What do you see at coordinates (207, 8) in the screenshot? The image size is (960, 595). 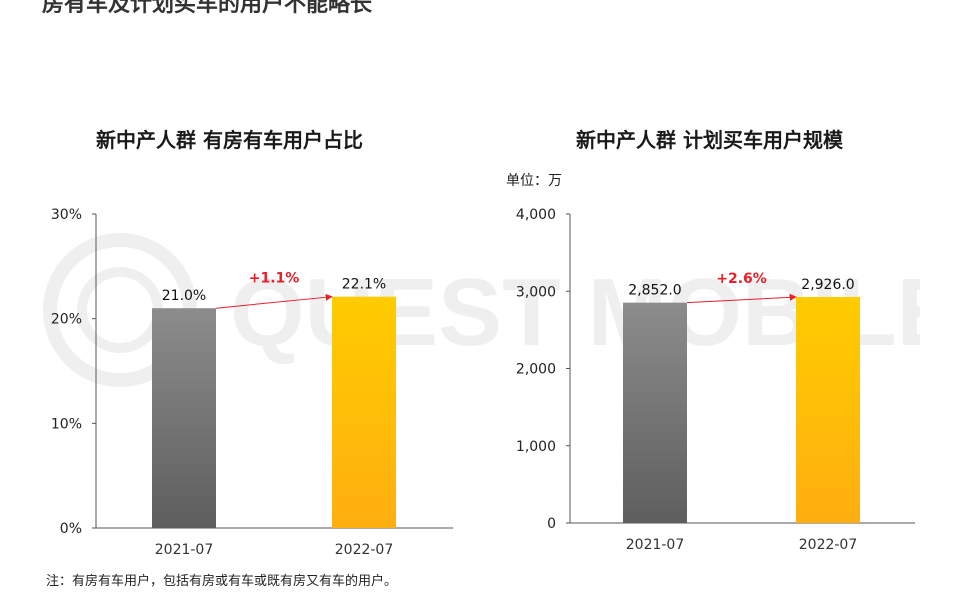 I see `page-heading: 房有车及计划买车的用户不能略长` at bounding box center [207, 8].